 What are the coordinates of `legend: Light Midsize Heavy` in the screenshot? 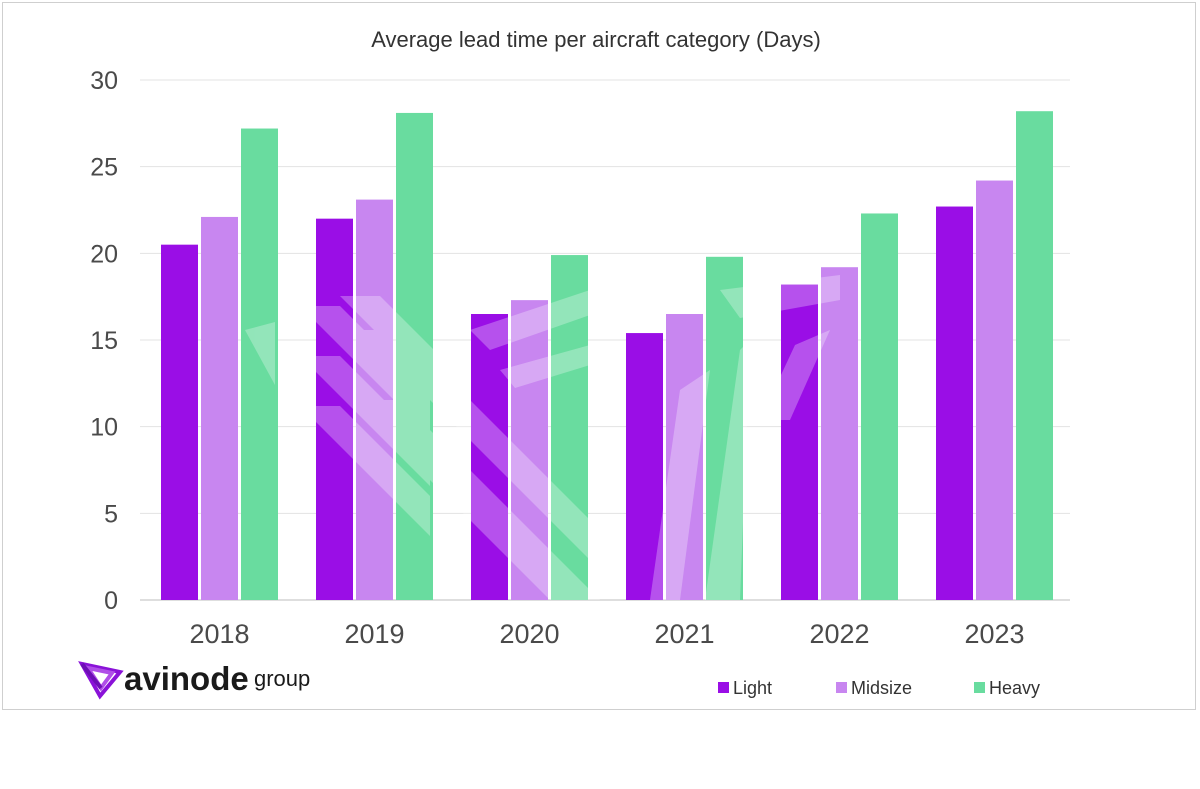 It's located at (879, 688).